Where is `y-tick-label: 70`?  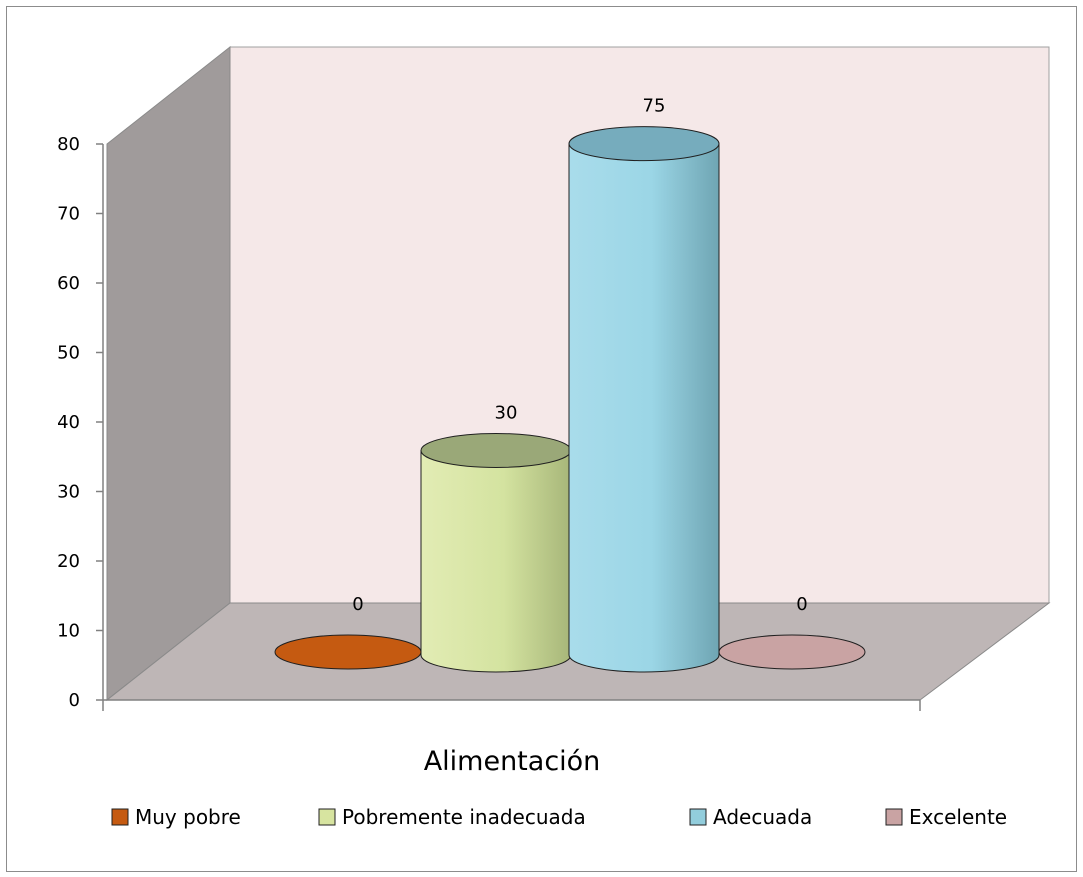
y-tick-label: 70 is located at coordinates (68, 214).